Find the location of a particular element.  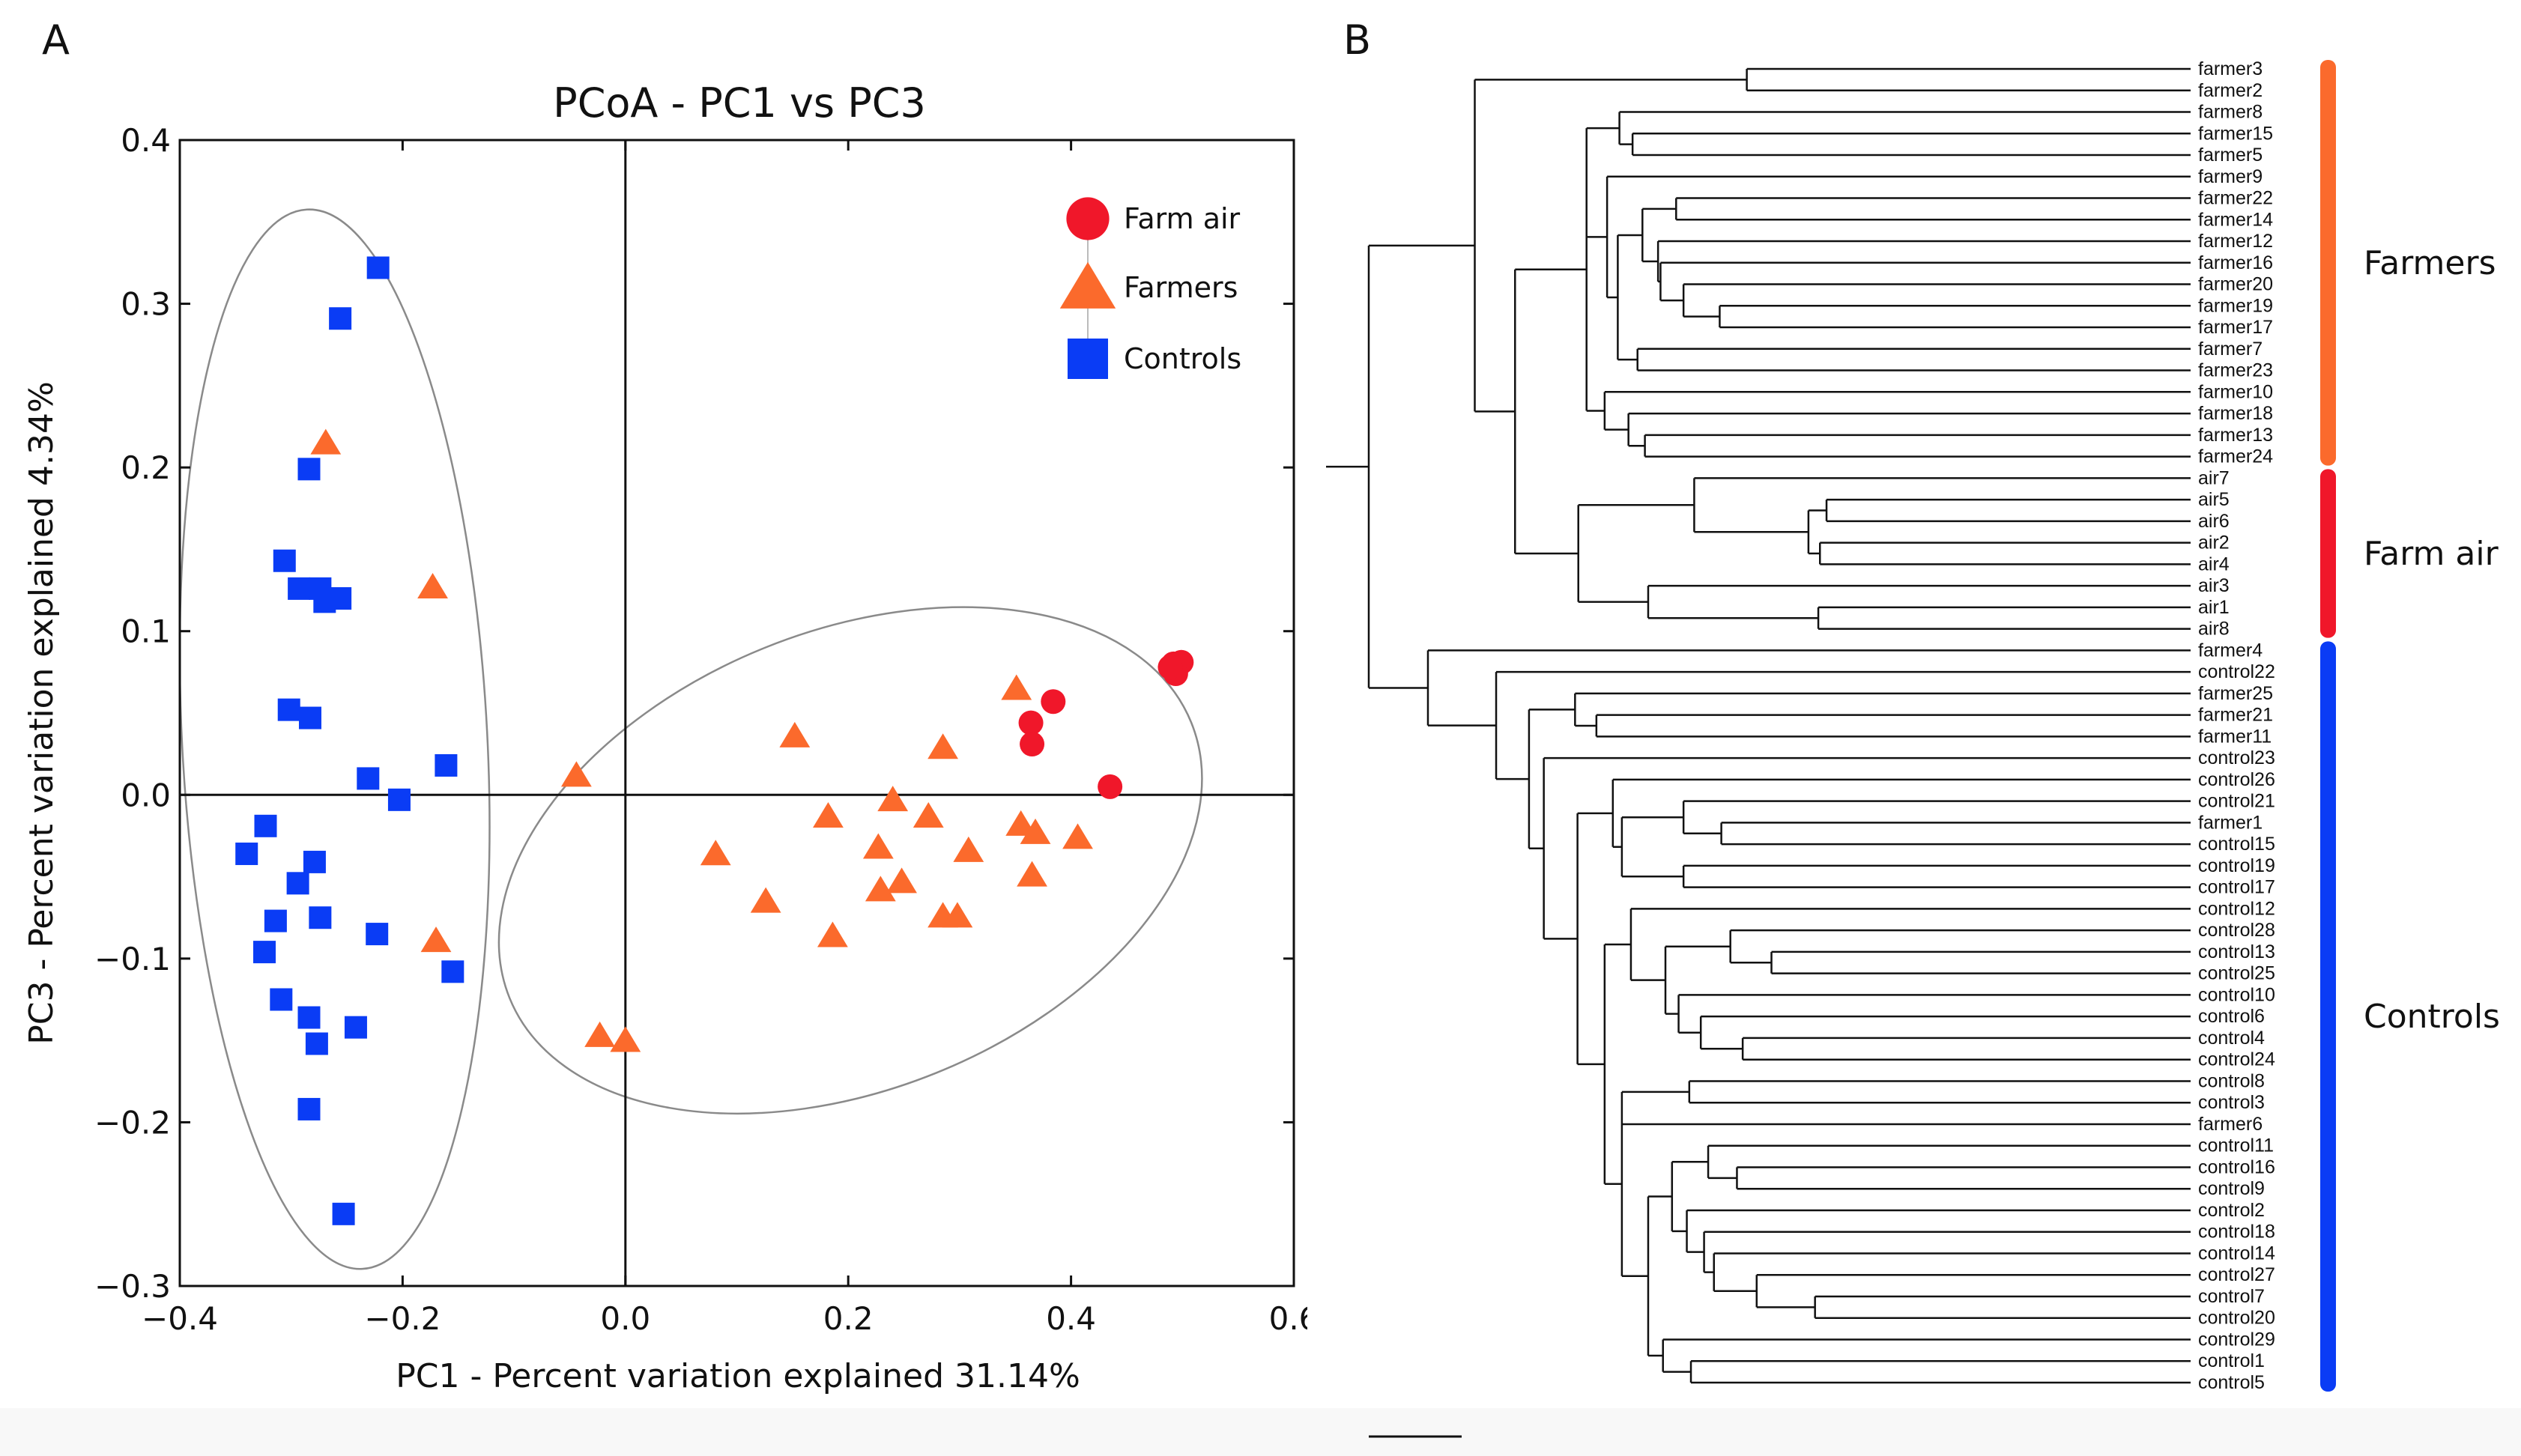

panel-label-a: A is located at coordinates (56, 40).